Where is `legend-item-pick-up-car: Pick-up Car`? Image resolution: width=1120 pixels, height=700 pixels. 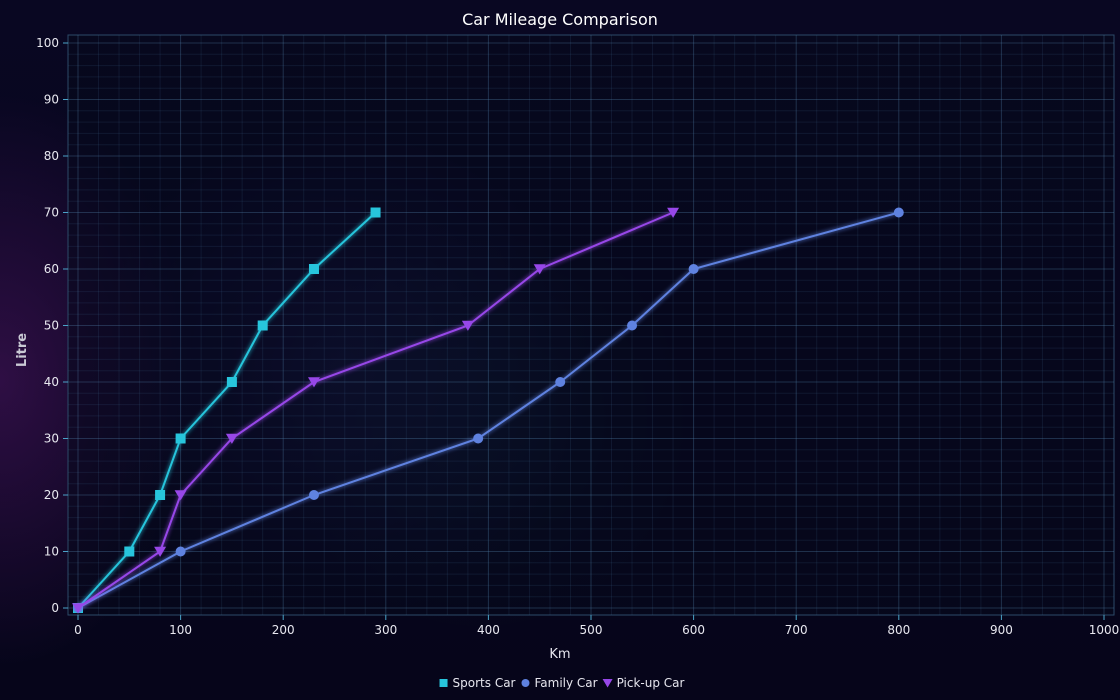
legend-item-pick-up-car: Pick-up Car is located at coordinates (643, 683).